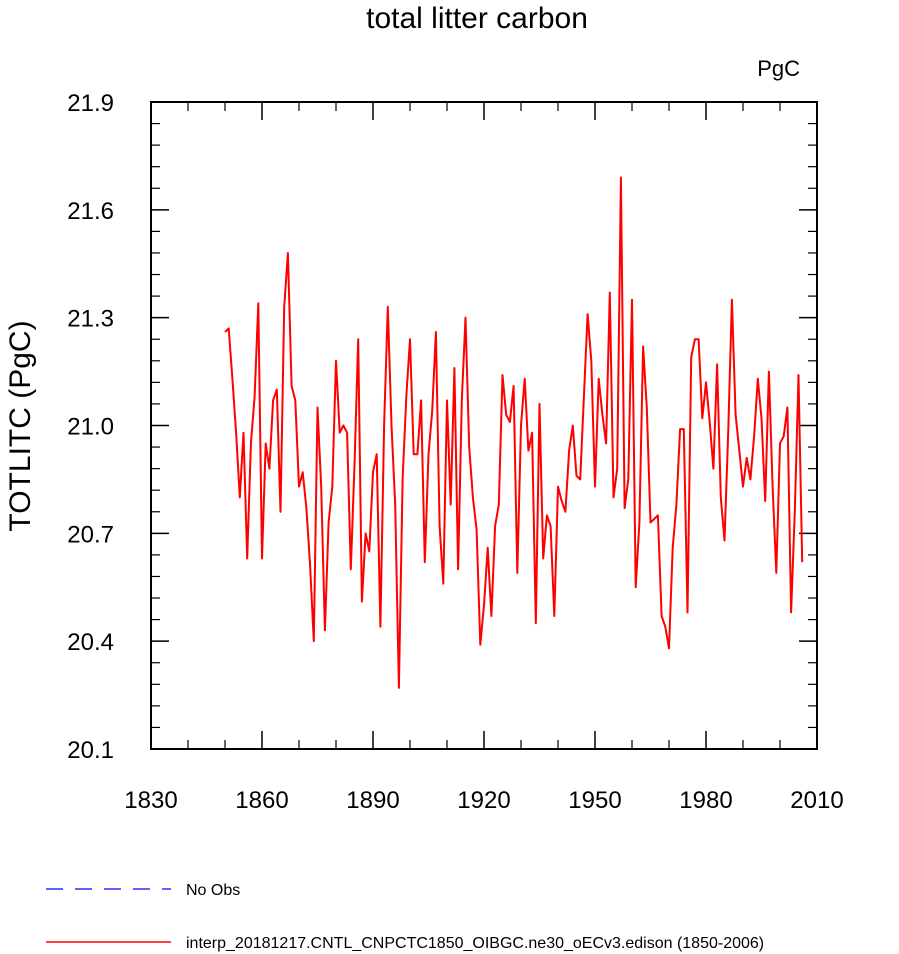  I want to click on x-tick-label: 1830, so click(150, 800).